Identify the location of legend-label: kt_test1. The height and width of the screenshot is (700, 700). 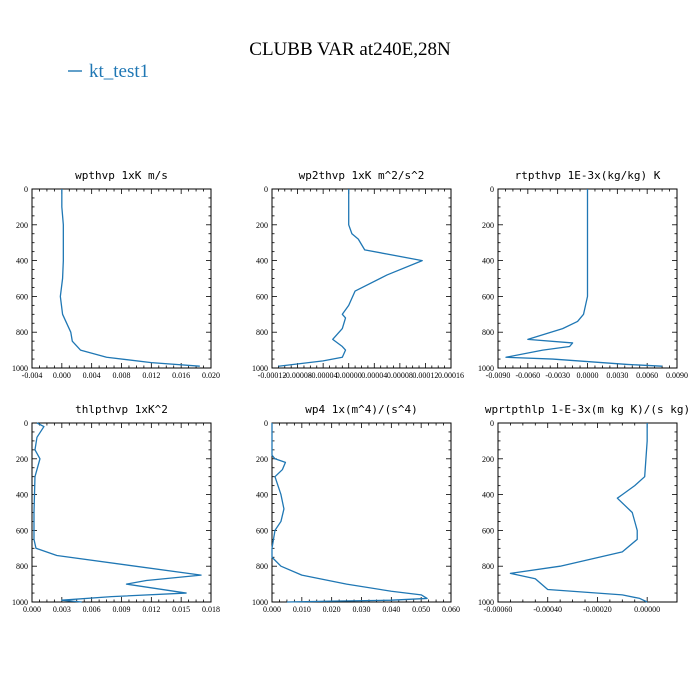
(119, 71).